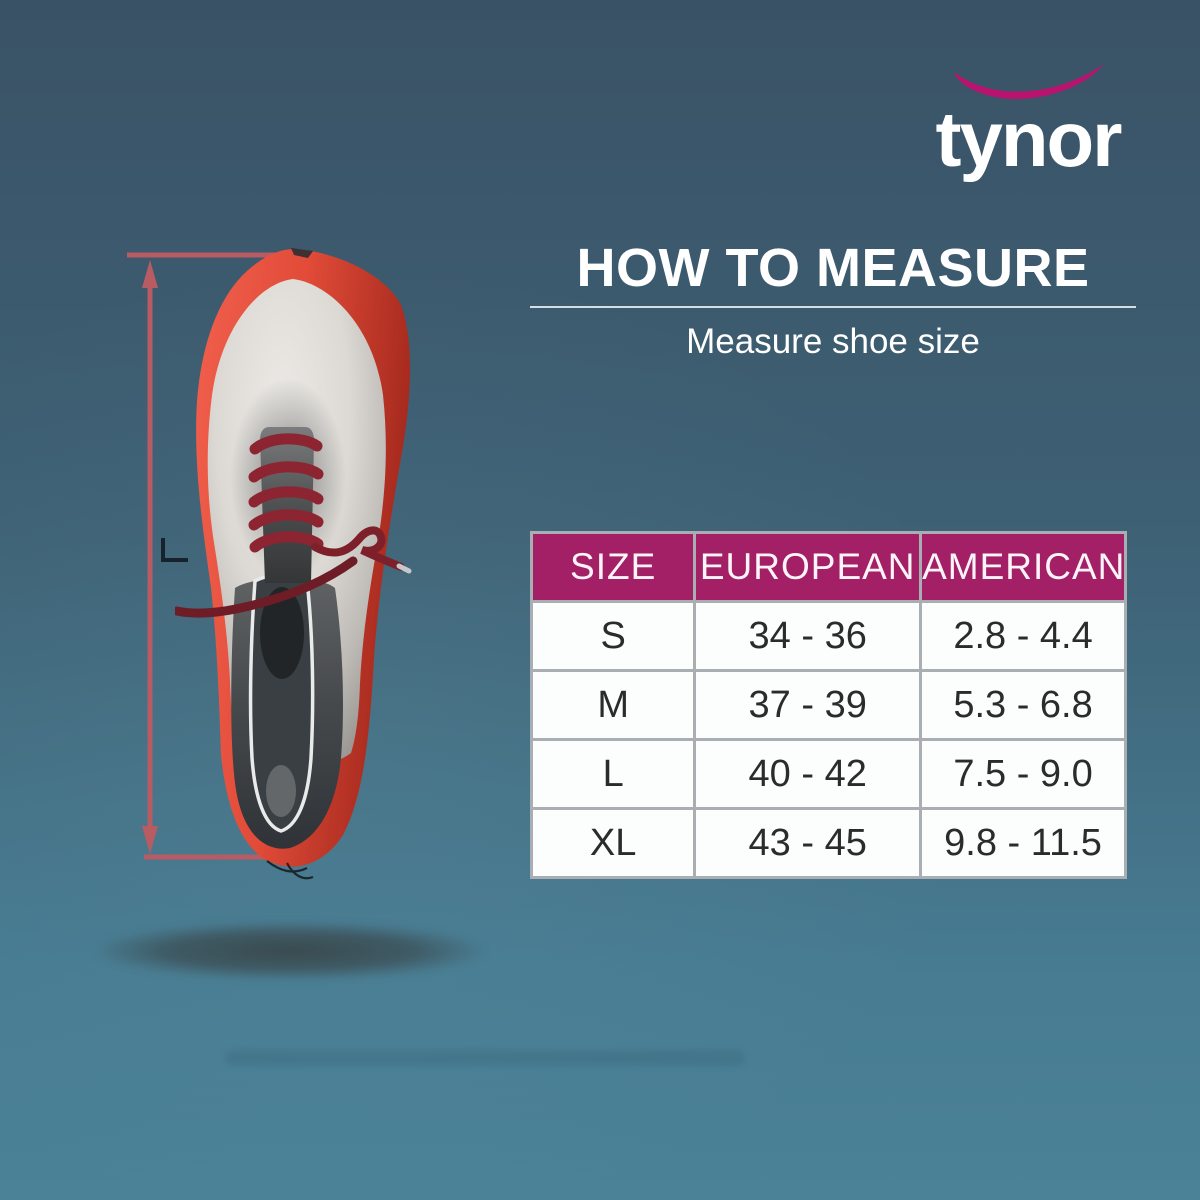 The height and width of the screenshot is (1200, 1200). I want to click on page-subtitle: Measure shoe size, so click(833, 341).